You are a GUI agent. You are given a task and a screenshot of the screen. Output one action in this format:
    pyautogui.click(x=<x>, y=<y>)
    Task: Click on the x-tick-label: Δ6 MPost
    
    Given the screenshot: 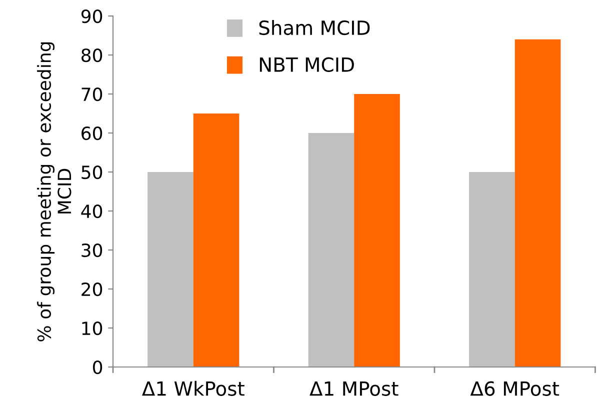 What is the action you would take?
    pyautogui.click(x=515, y=388)
    